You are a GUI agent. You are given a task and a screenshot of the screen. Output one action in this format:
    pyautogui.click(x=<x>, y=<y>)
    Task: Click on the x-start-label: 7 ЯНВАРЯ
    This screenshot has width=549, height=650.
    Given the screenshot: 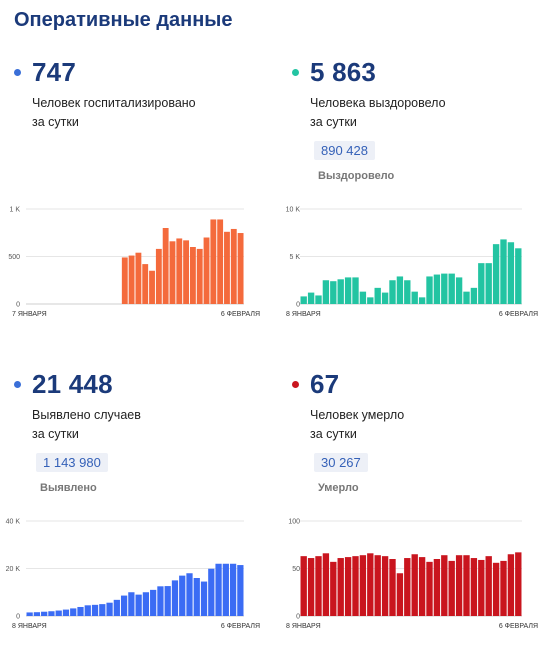 What is the action you would take?
    pyautogui.click(x=29, y=314)
    